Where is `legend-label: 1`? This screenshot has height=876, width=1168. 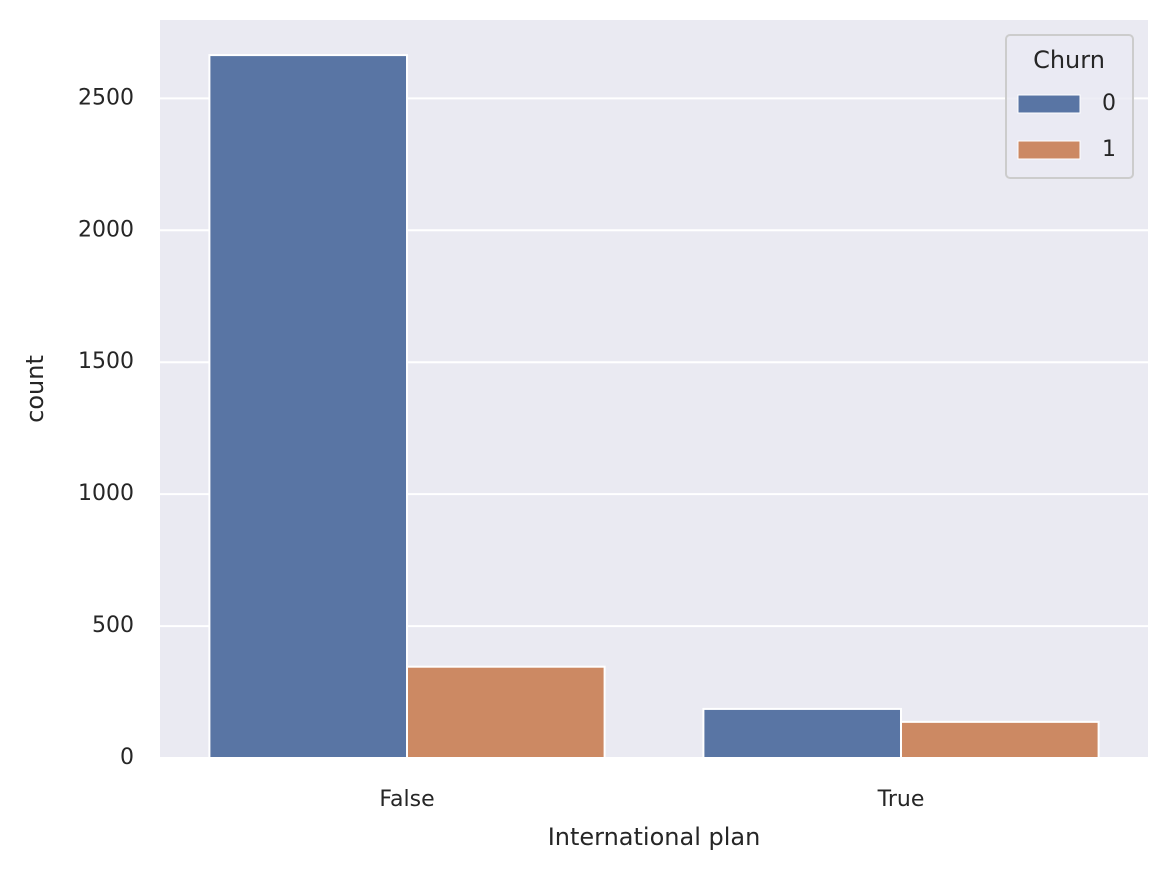
legend-label: 1 is located at coordinates (1109, 149).